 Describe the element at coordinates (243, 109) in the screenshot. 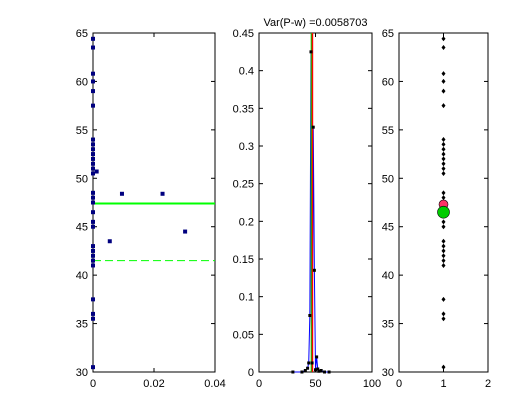

I see `y-tick-label: 0.35` at that location.